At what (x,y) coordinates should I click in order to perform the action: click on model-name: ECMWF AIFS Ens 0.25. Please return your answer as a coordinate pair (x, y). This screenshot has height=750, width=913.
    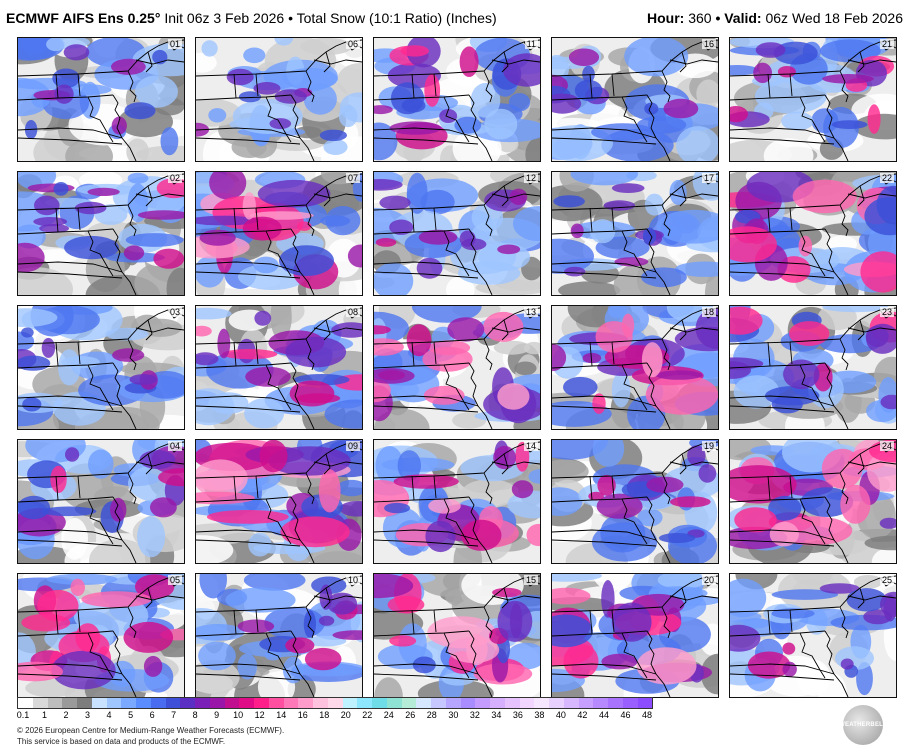
    Looking at the image, I should click on (80, 18).